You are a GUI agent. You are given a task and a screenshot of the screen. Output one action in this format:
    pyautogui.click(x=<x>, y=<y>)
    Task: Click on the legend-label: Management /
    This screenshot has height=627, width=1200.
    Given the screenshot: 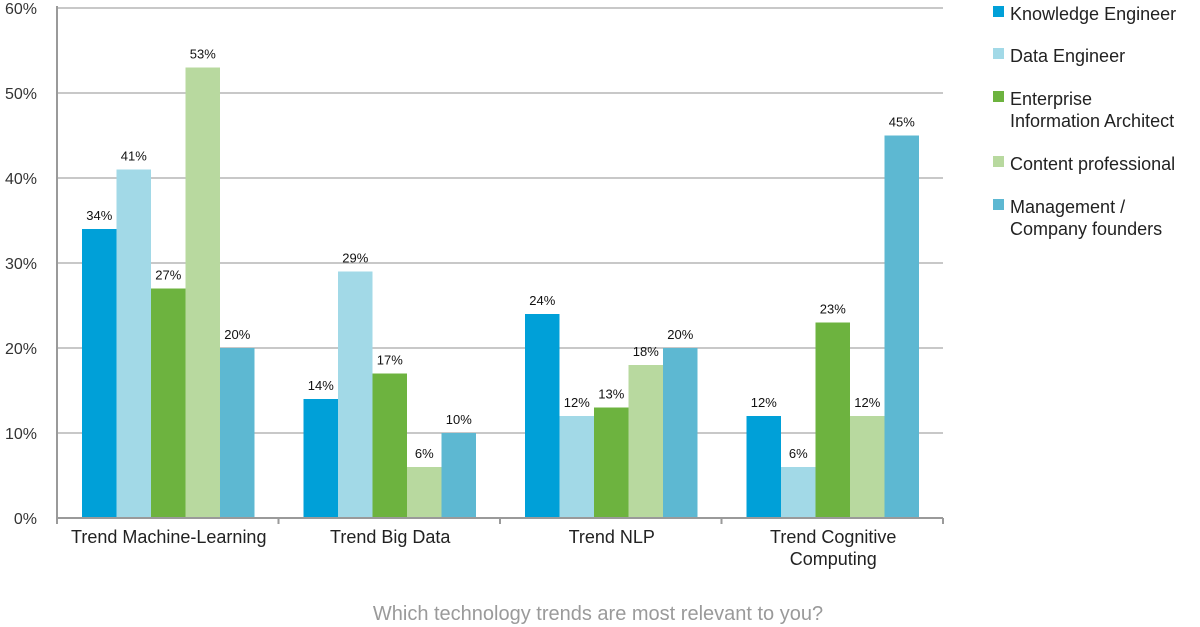 What is the action you would take?
    pyautogui.click(x=1067, y=207)
    